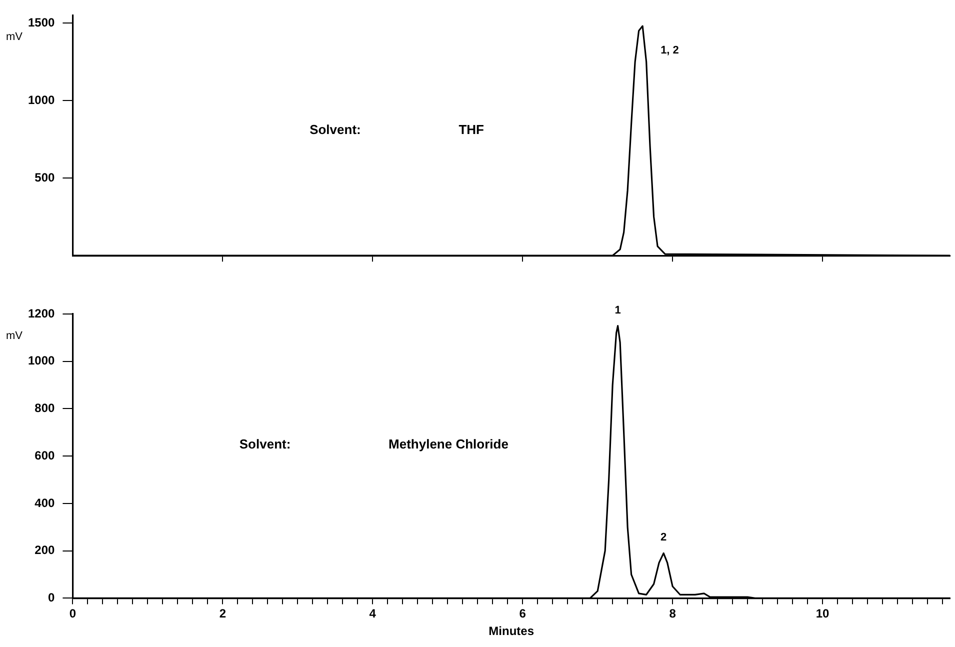 This screenshot has width=955, height=647. I want to click on annotation: 1, 2, so click(669, 50).